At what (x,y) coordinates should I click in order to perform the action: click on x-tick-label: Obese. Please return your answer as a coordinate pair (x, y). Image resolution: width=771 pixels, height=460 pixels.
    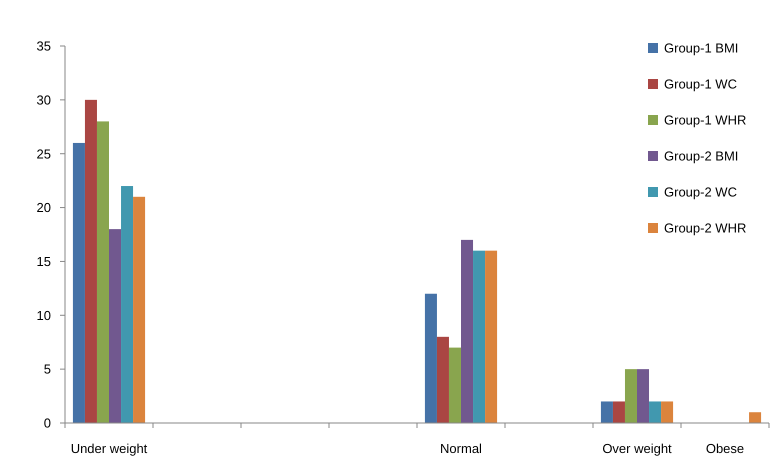
    Looking at the image, I should click on (725, 448).